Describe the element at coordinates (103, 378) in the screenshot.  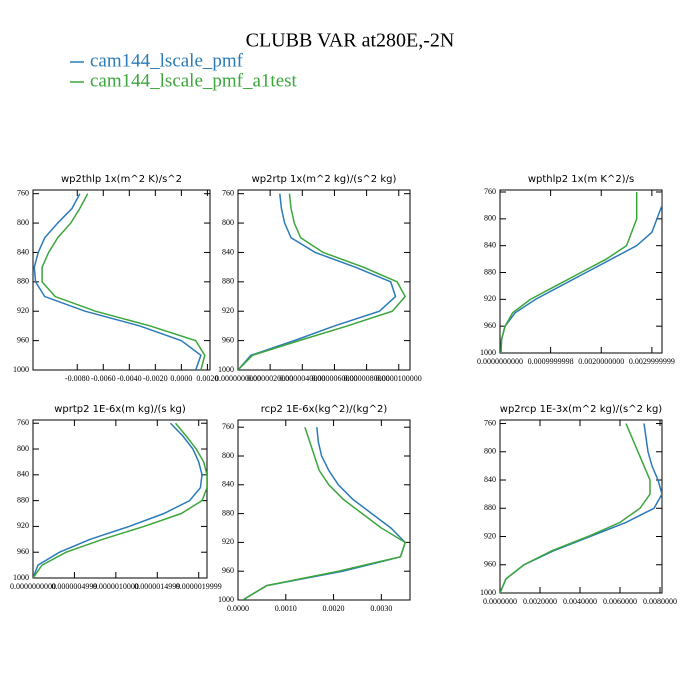
I see `x-tick-label: -0.0060` at that location.